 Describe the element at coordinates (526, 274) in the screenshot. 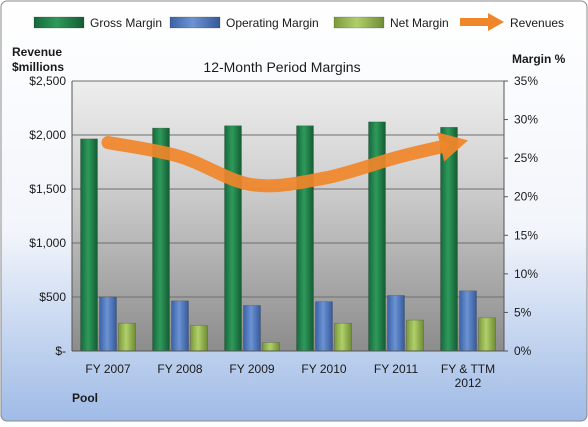

I see `right-tick-label: 10%` at that location.